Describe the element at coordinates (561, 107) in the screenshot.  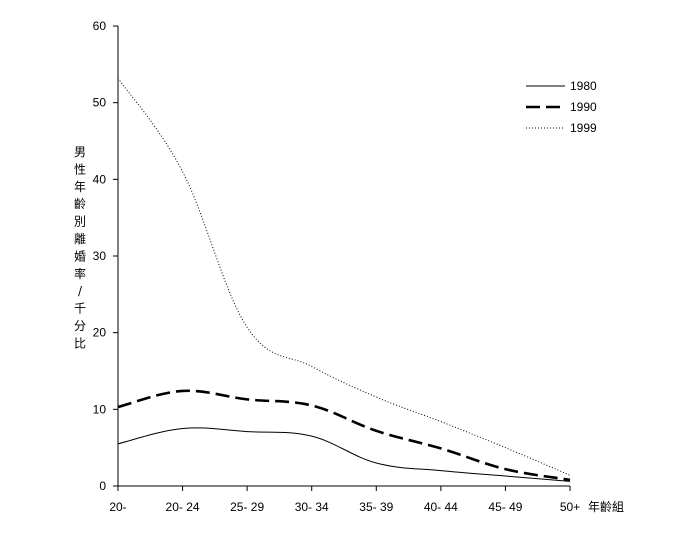
I see `legend: 1980 1990 1999` at that location.